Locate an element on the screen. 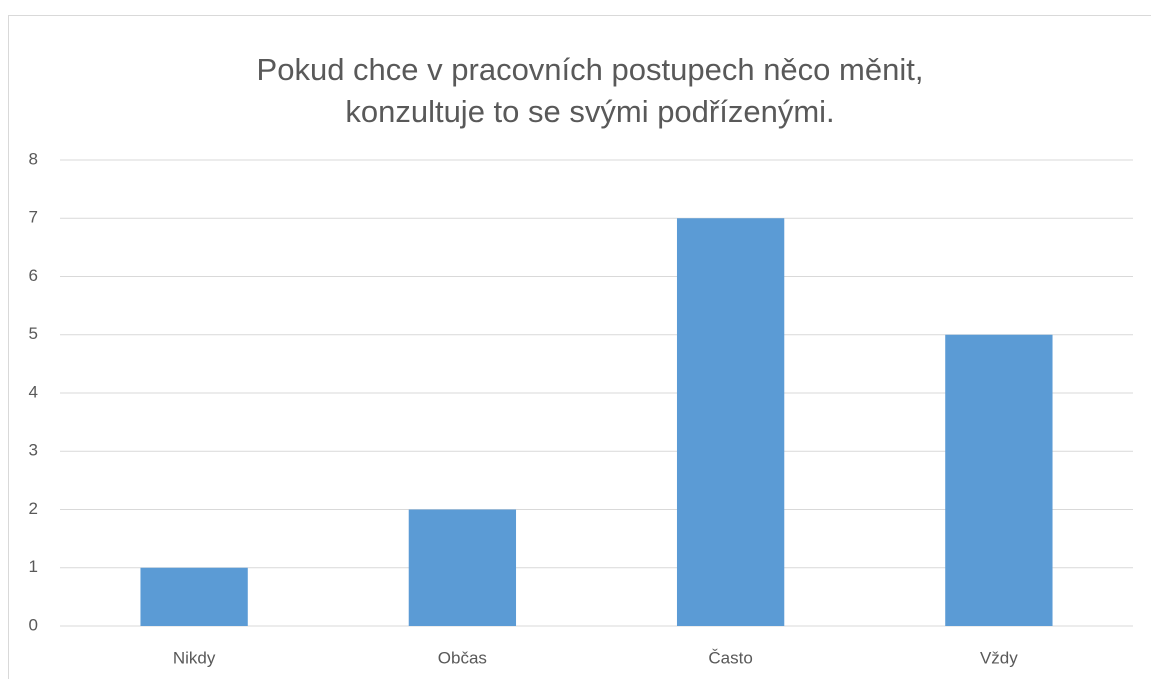  x-tick-label: Často is located at coordinates (730, 657).